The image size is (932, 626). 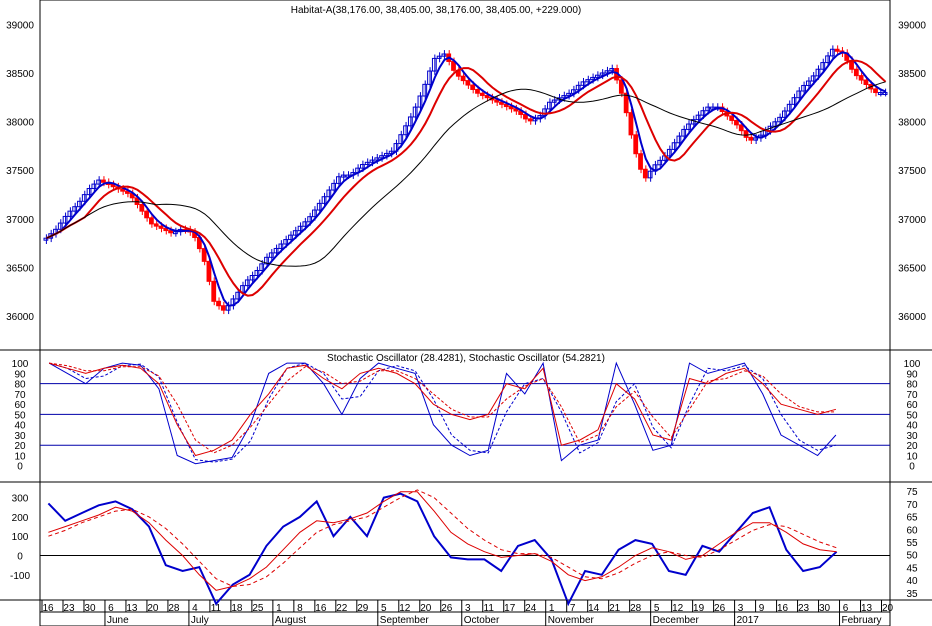 I want to click on x-day-label: 23, so click(x=804, y=608).